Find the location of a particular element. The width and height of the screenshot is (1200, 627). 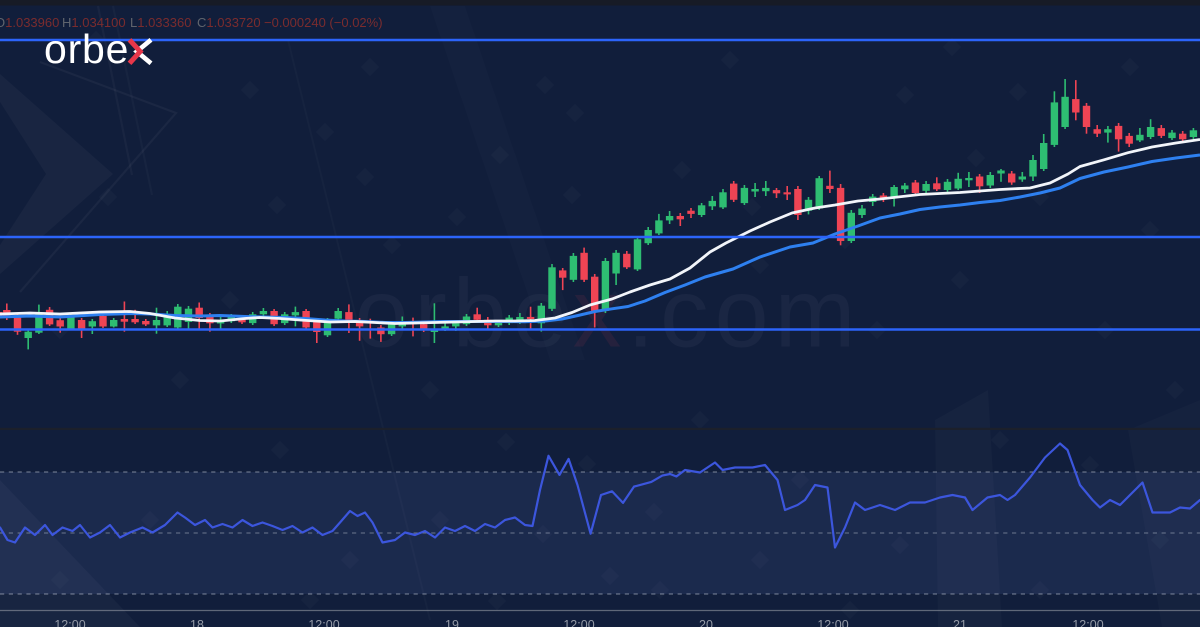

svg-text: −0.000240 (−0.02%) is located at coordinates (323, 22).